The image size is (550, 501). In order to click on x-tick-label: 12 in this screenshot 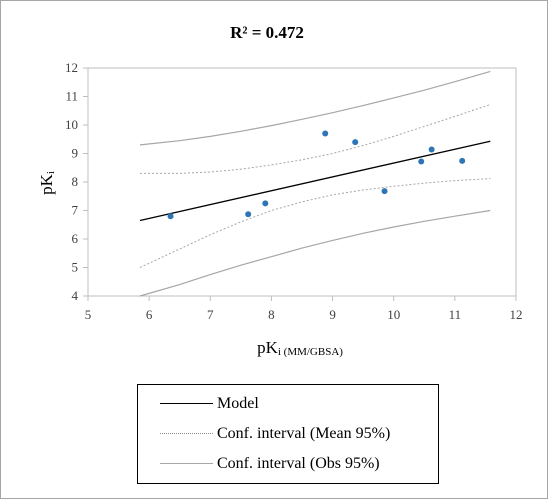, I will do `click(516, 314)`.